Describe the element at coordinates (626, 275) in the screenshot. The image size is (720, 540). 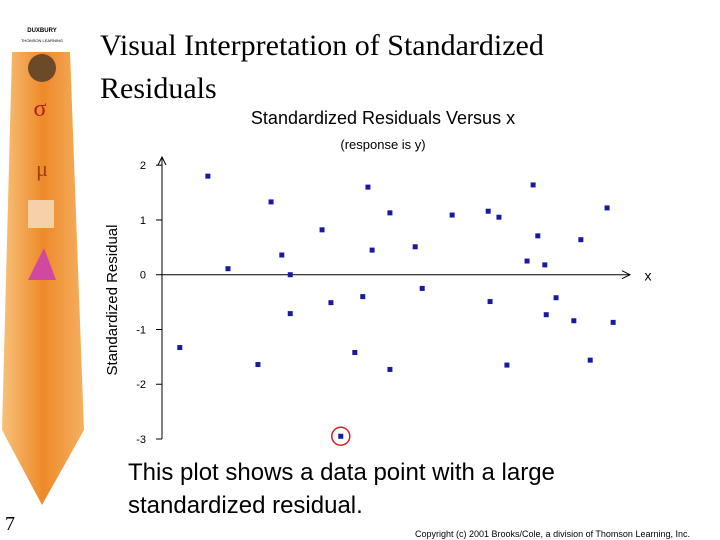
I see `x-axis-arrow` at that location.